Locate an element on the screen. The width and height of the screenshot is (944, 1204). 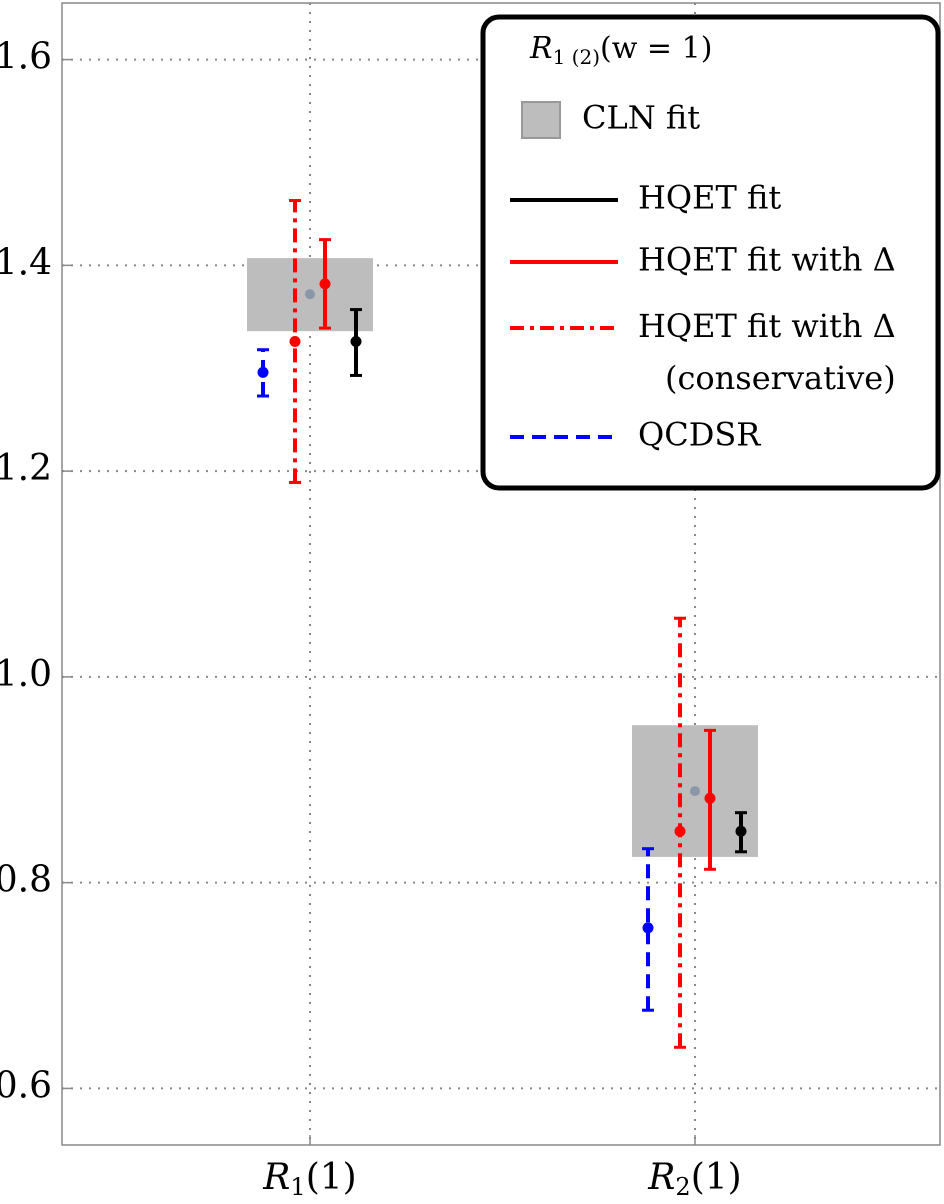
y-tick-label: 1.4 is located at coordinates (26, 262).